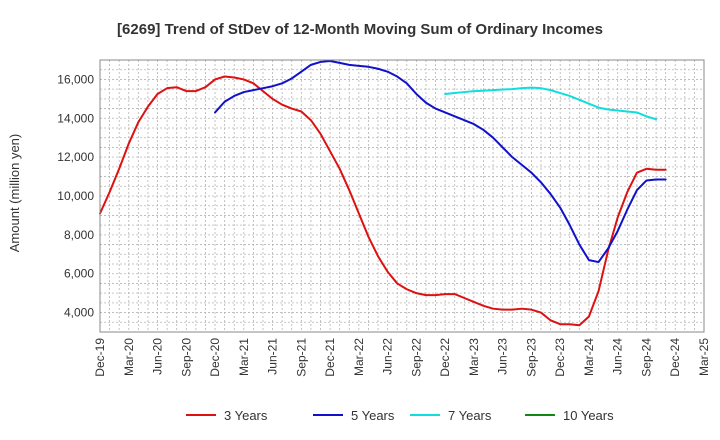  What do you see at coordinates (129, 357) in the screenshot?
I see `x-tick-label: Mar-20` at bounding box center [129, 357].